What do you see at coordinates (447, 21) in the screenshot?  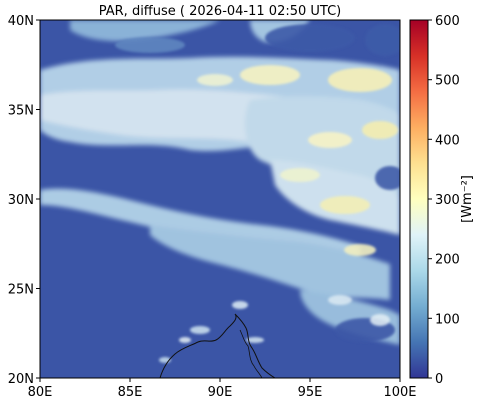 I see `colorbar-tick-label: 600` at bounding box center [447, 21].